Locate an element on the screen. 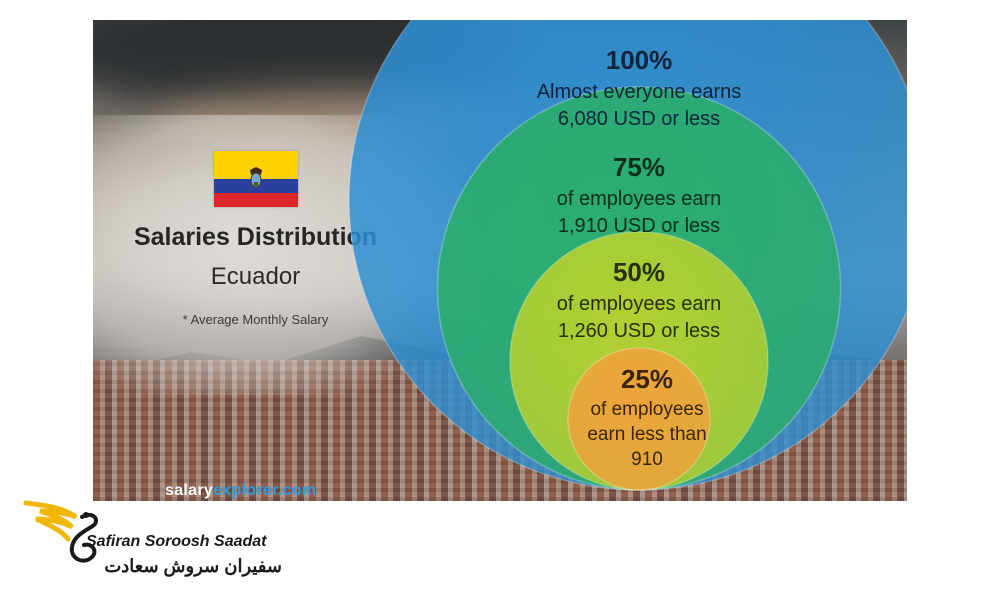 The width and height of the screenshot is (1000, 600). description-line1-100: Almost everyone earns is located at coordinates (639, 92).